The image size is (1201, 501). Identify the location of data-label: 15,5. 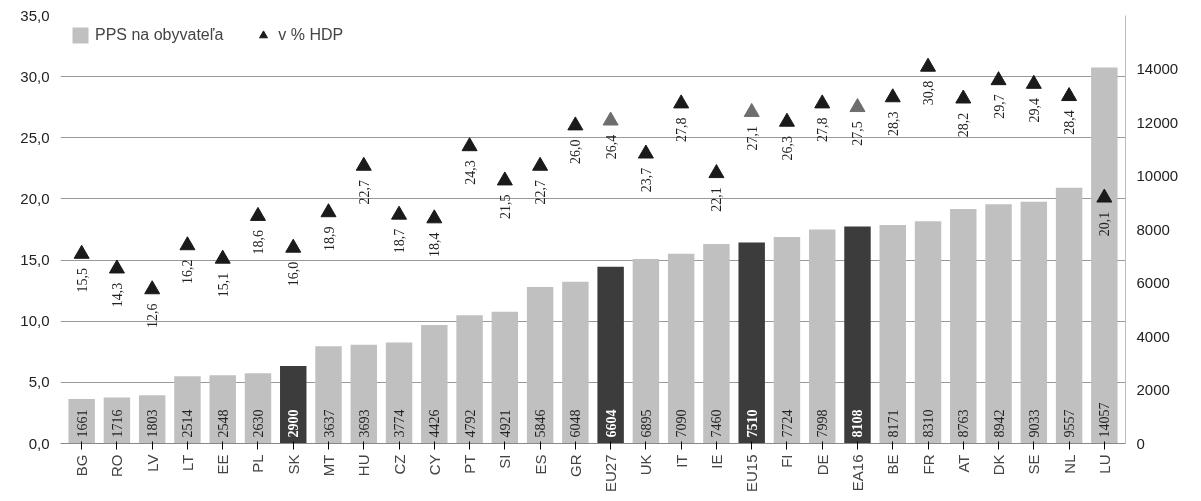
(82, 280).